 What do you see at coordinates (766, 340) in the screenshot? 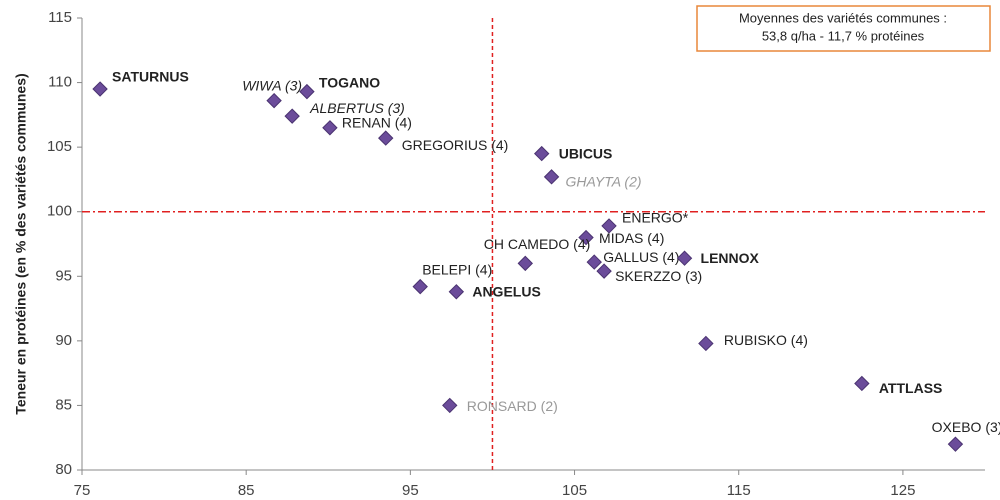
I see `point-label: RUBISKO (4)` at bounding box center [766, 340].